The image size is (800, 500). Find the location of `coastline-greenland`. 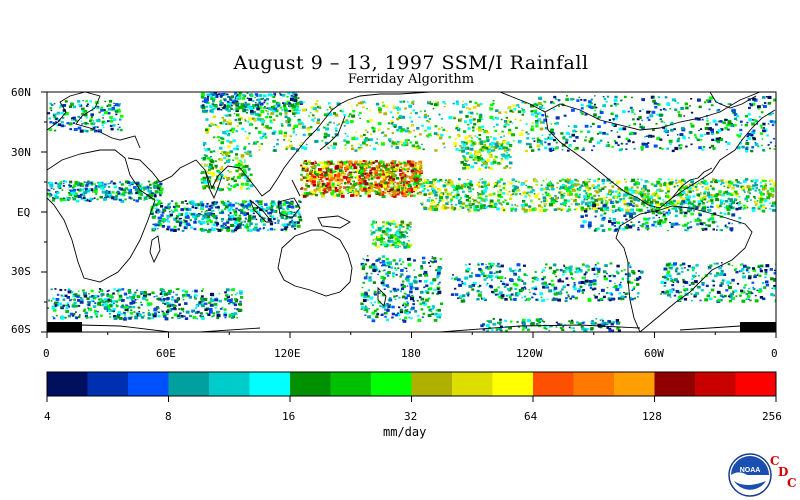

coastline-greenland is located at coordinates (733, 100).